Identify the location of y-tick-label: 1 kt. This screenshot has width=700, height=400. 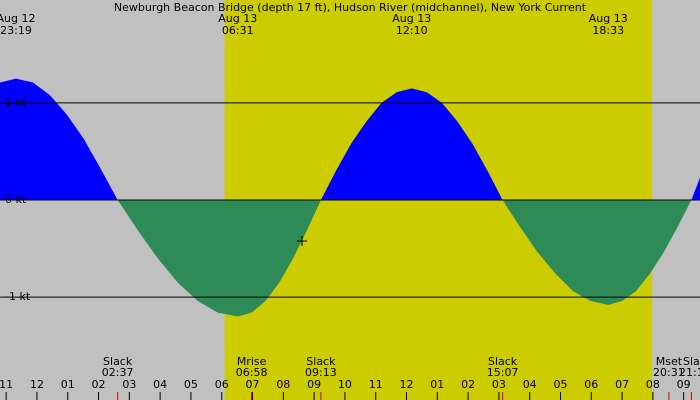
(16, 102).